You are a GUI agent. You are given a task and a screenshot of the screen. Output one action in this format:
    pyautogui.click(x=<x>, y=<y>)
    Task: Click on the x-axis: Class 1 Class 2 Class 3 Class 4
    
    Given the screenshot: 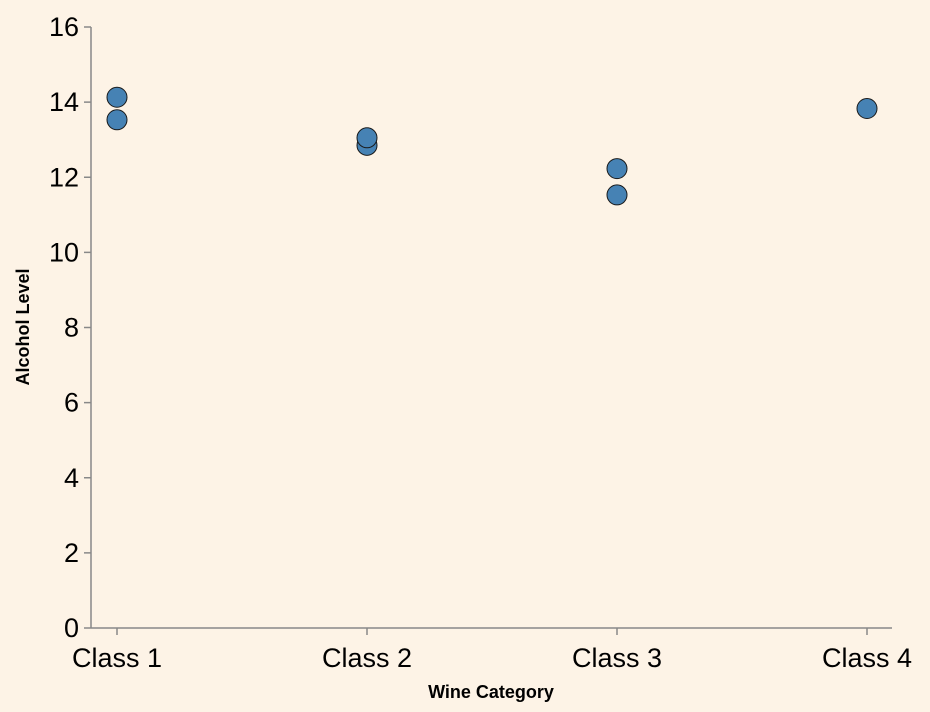 What is the action you would take?
    pyautogui.click(x=492, y=650)
    